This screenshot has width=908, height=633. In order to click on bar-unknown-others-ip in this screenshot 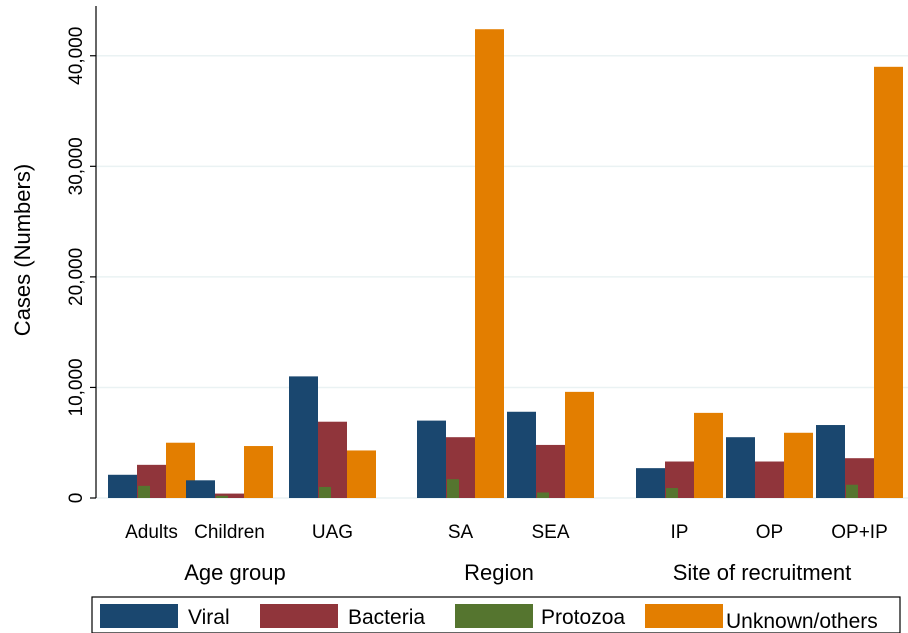, I will do `click(708, 455)`.